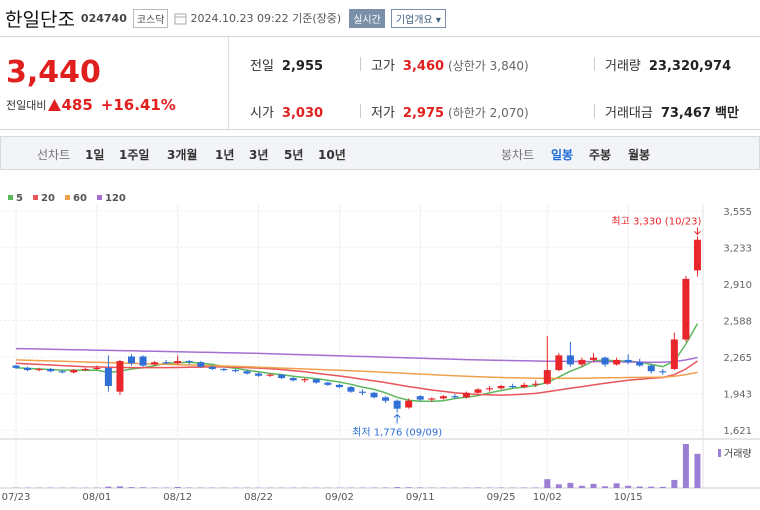 Image resolution: width=760 pixels, height=510 pixels. What do you see at coordinates (738, 454) in the screenshot?
I see `volume-legend: 거래량` at bounding box center [738, 454].